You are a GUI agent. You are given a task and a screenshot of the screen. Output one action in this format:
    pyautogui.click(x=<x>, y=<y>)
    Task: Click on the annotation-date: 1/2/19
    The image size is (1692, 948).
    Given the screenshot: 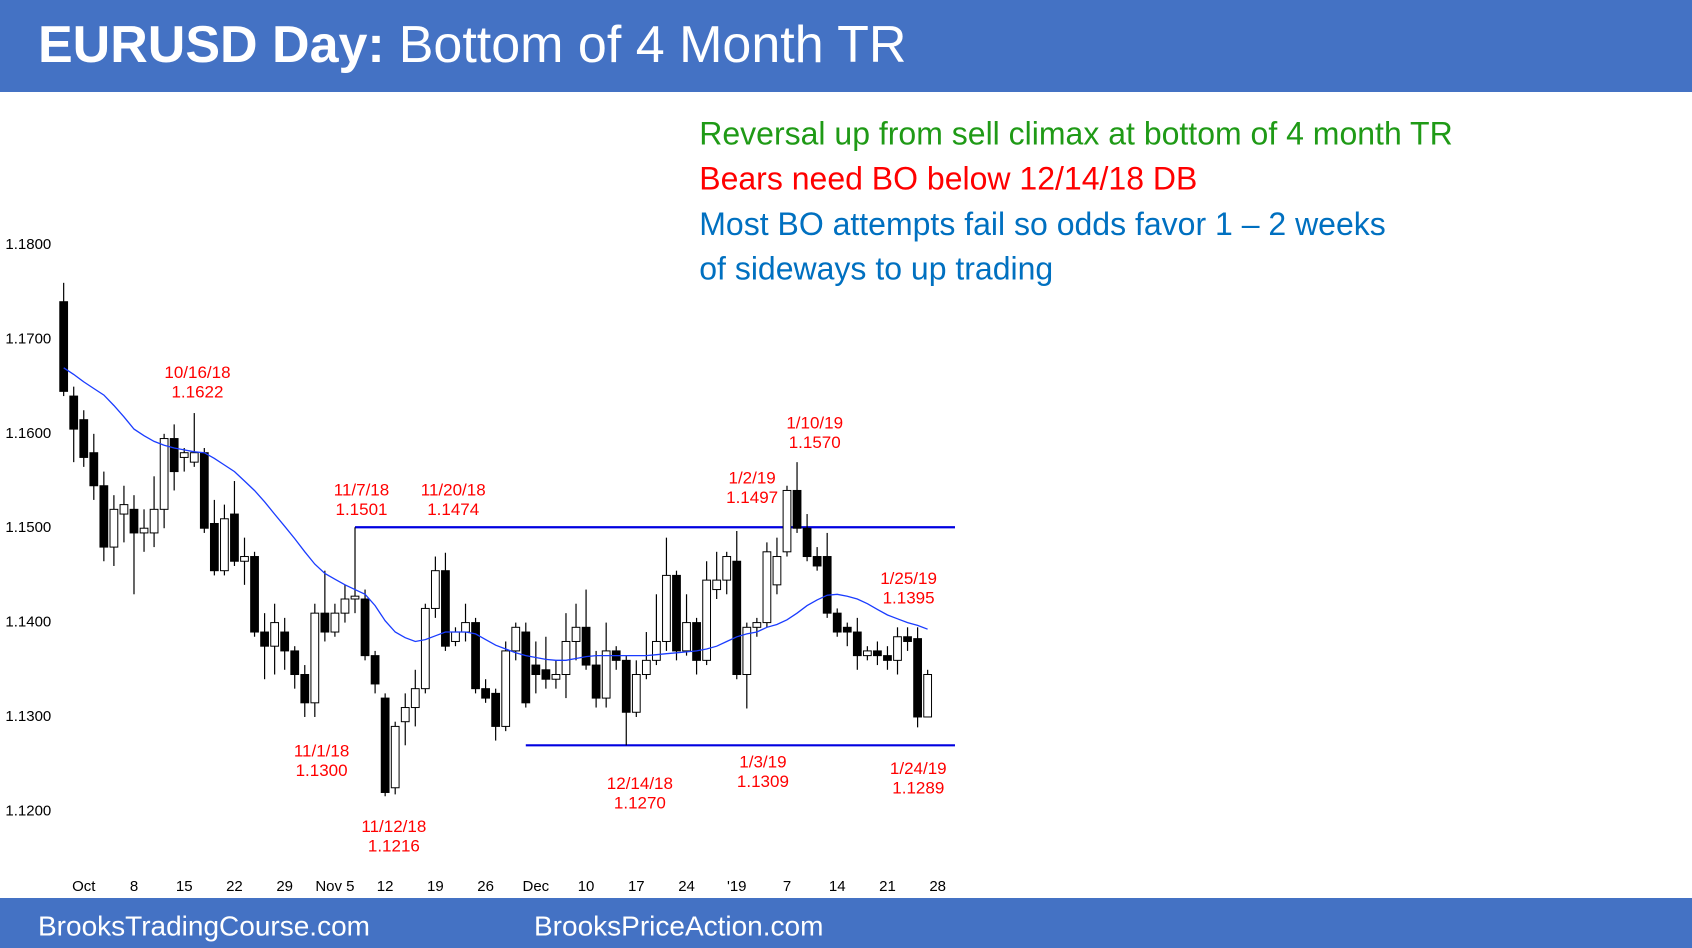 What is the action you would take?
    pyautogui.click(x=751, y=478)
    